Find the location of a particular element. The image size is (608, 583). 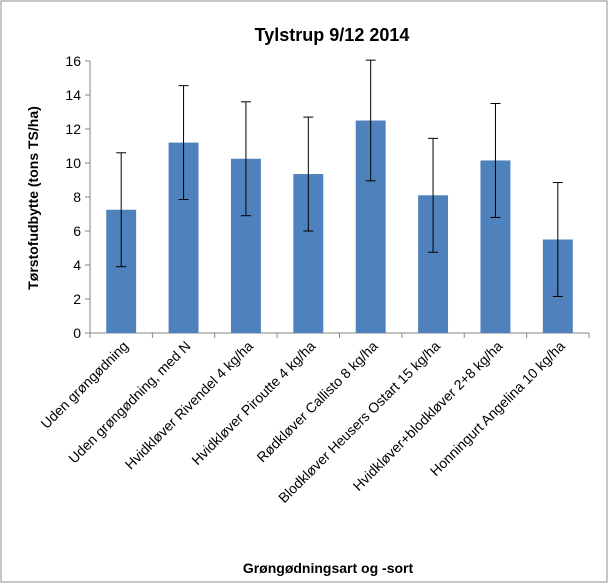

y-tick-label: 0 is located at coordinates (77, 333).